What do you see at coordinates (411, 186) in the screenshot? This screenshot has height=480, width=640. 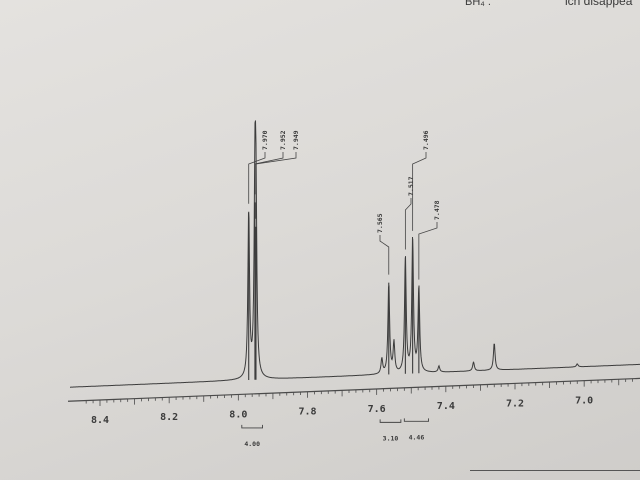 I see `peak-label: 7.517` at bounding box center [411, 186].